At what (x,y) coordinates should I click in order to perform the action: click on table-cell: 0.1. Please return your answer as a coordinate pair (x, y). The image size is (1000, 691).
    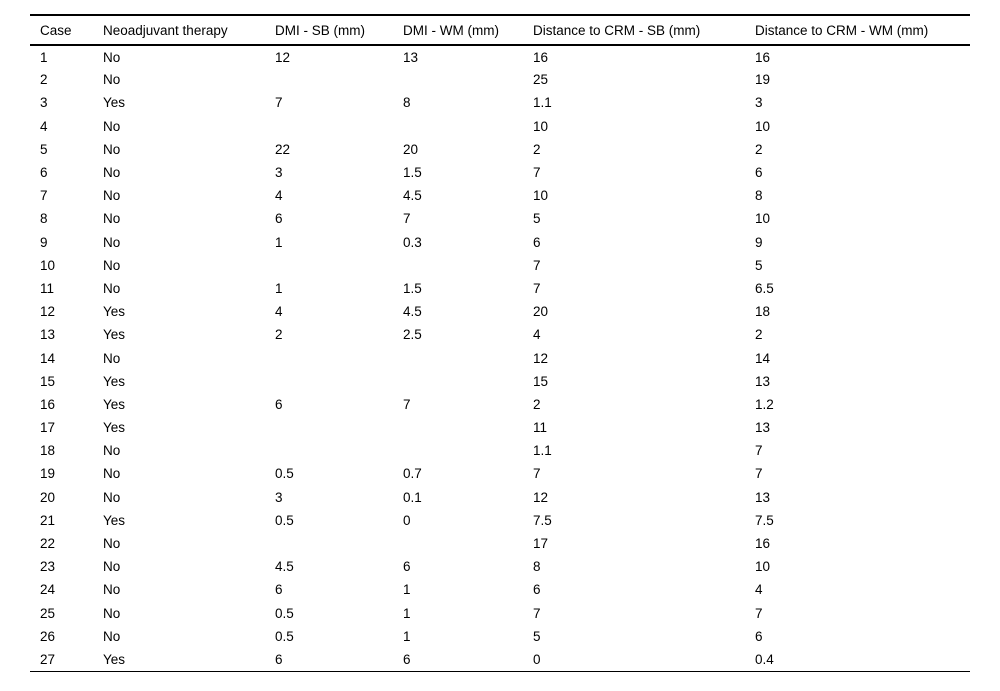
    Looking at the image, I should click on (412, 497).